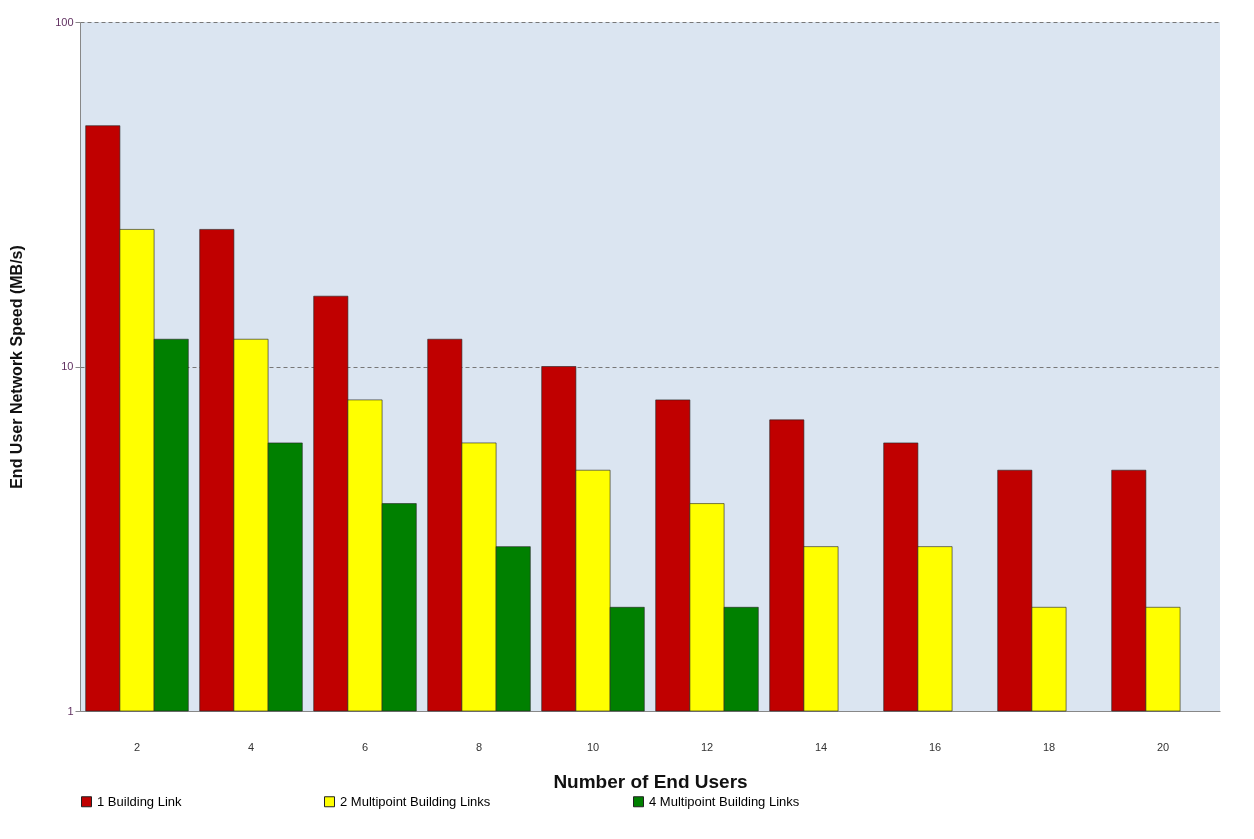 Image resolution: width=1254 pixels, height=839 pixels. Describe the element at coordinates (137, 746) in the screenshot. I see `x-tick-label: 2` at that location.